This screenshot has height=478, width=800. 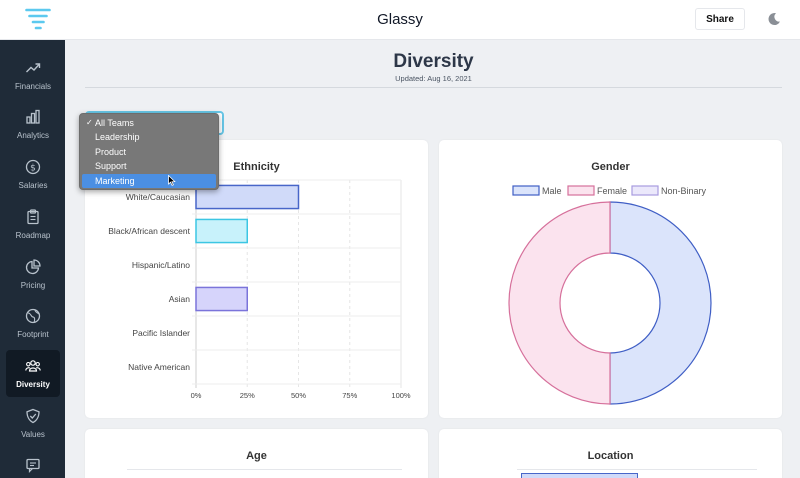 I want to click on app-title: Glassy, so click(x=400, y=19).